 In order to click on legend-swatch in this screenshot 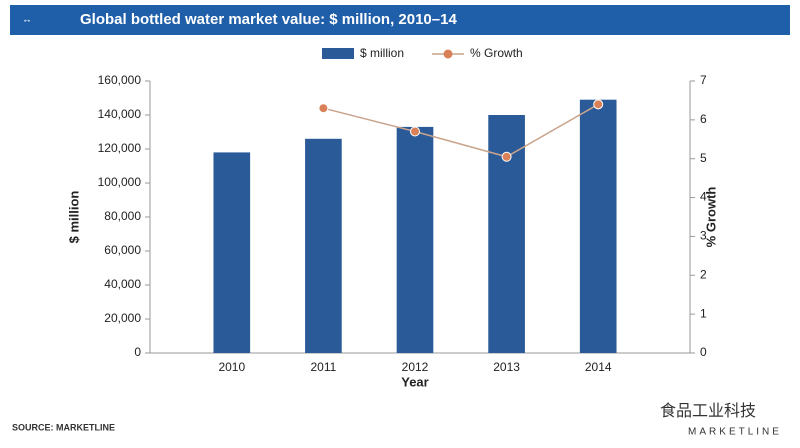, I will do `click(338, 53)`.